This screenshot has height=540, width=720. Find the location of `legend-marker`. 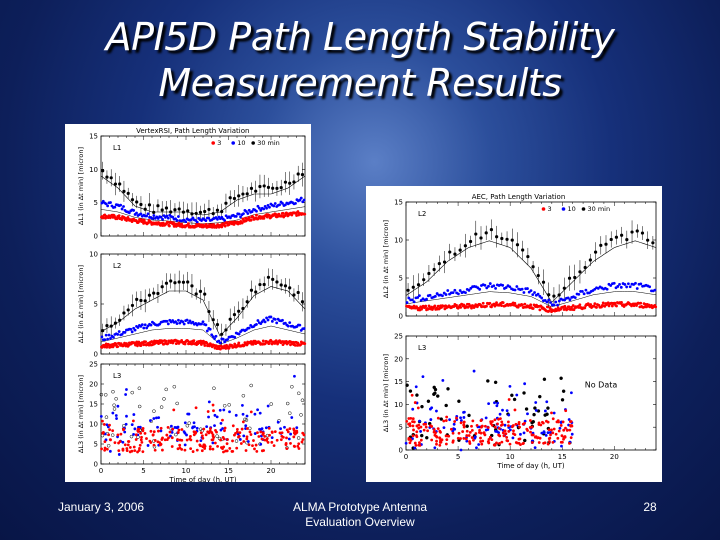

legend-marker is located at coordinates (213, 143).